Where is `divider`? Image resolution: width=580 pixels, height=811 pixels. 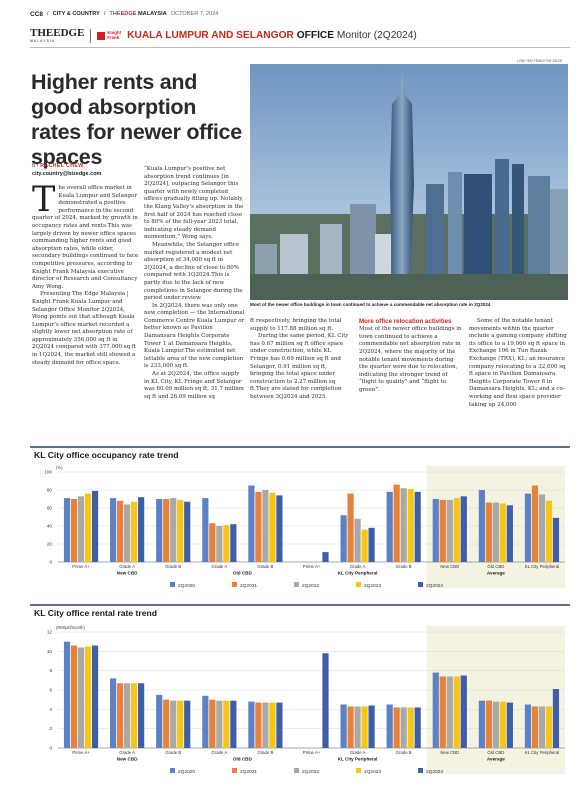 divider is located at coordinates (91, 35).